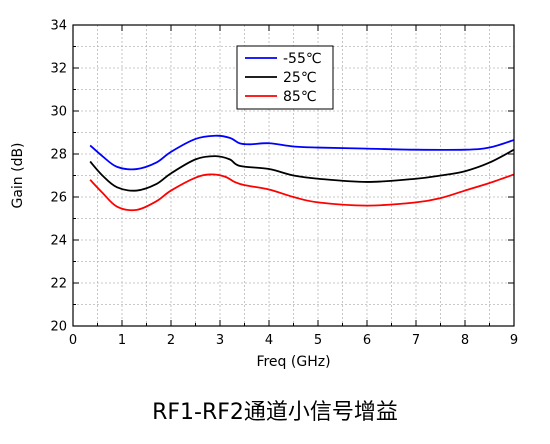 The width and height of the screenshot is (550, 444). What do you see at coordinates (58, 69) in the screenshot?
I see `y-tick-label: 32` at bounding box center [58, 69].